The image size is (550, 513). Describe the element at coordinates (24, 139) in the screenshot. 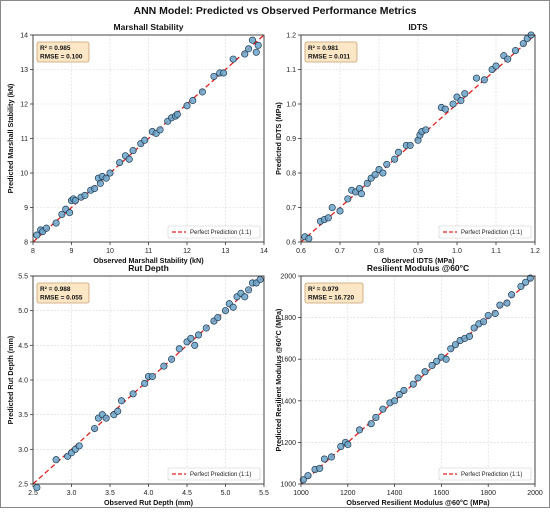

I see `y-tick-label: 11` at that location.